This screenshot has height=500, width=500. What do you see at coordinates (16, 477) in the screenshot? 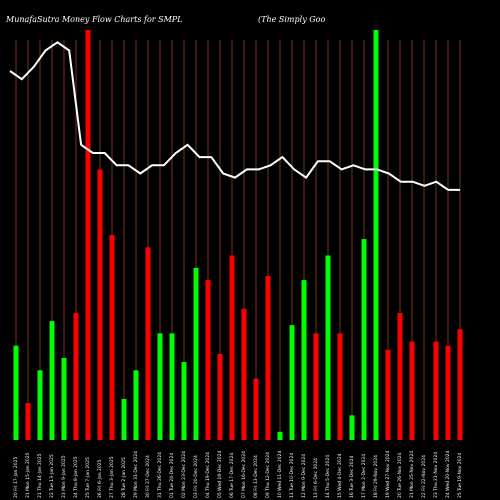
I see `x-tick-label: 20 Fri 17-Jan 2025` at bounding box center [16, 477].